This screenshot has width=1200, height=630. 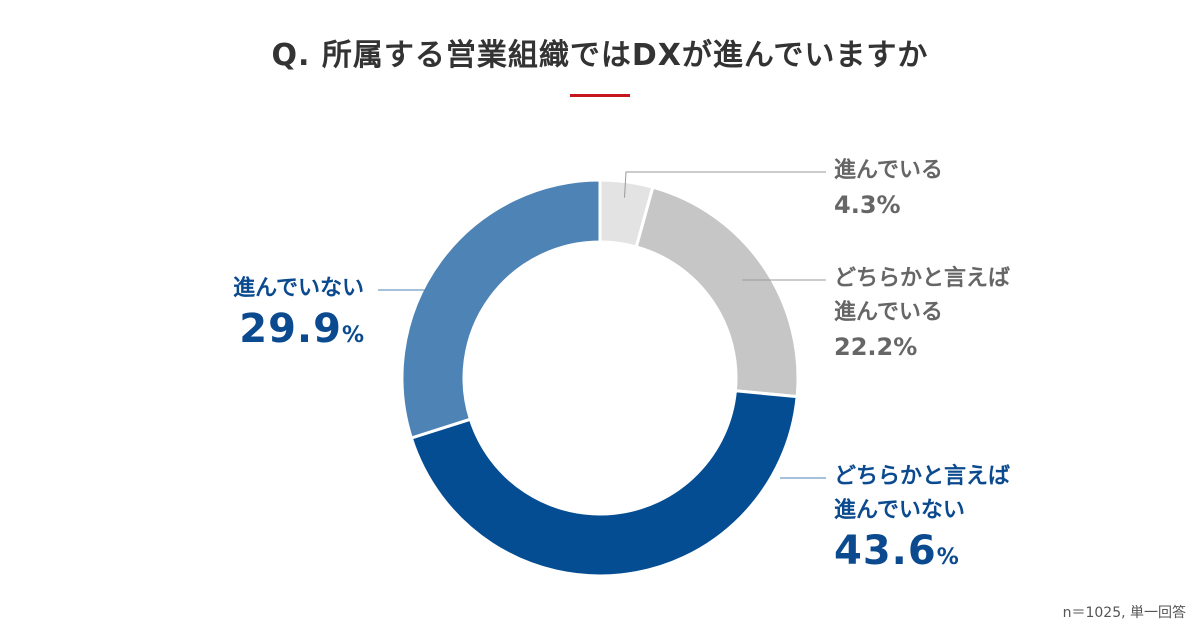 I want to click on label-somewhat-advanced-line2: 進んでいる, so click(x=888, y=312).